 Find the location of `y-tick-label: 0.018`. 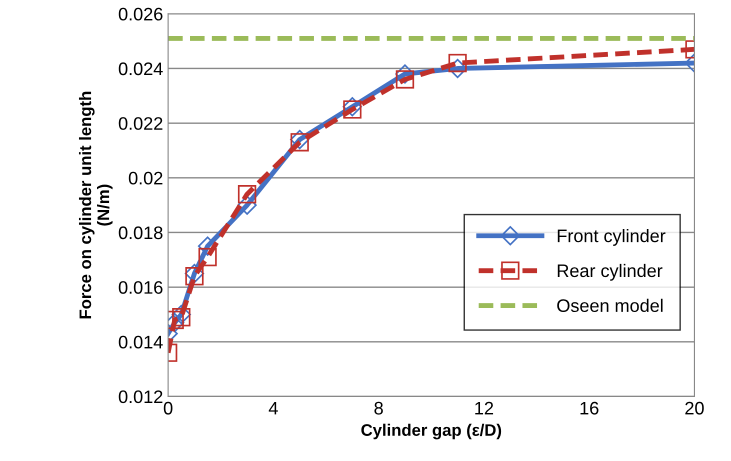

y-tick-label: 0.018 is located at coordinates (140, 233).